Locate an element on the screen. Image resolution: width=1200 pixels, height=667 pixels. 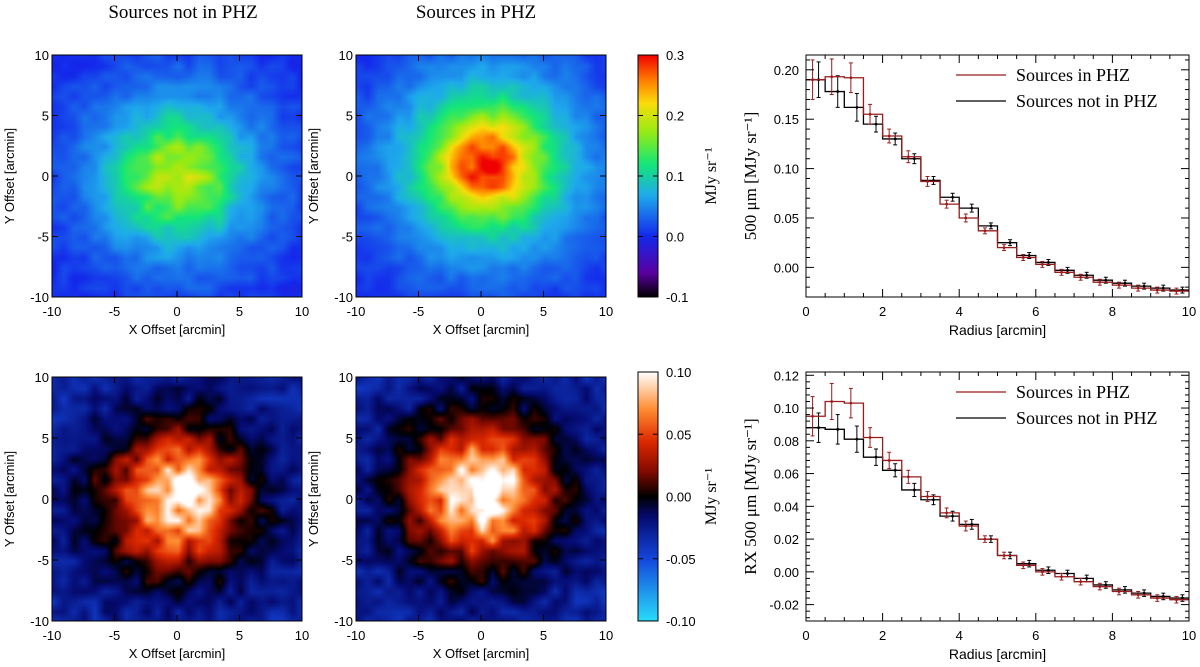
colorbar-tick-label: -0.10 is located at coordinates (681, 621).